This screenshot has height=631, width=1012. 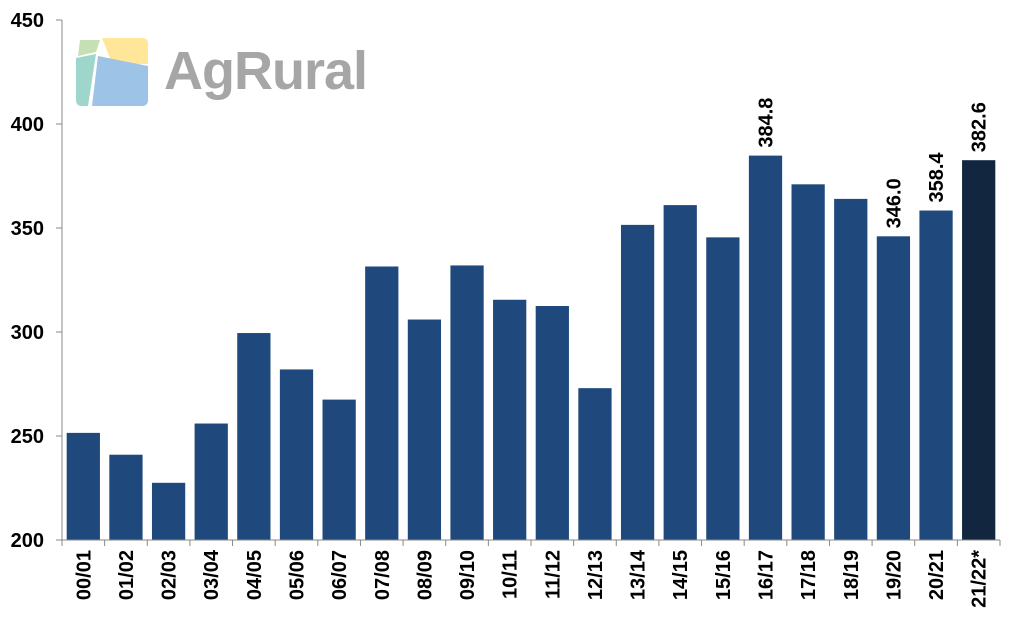 What do you see at coordinates (468, 575) in the screenshot?
I see `x-category-label: 09/10` at bounding box center [468, 575].